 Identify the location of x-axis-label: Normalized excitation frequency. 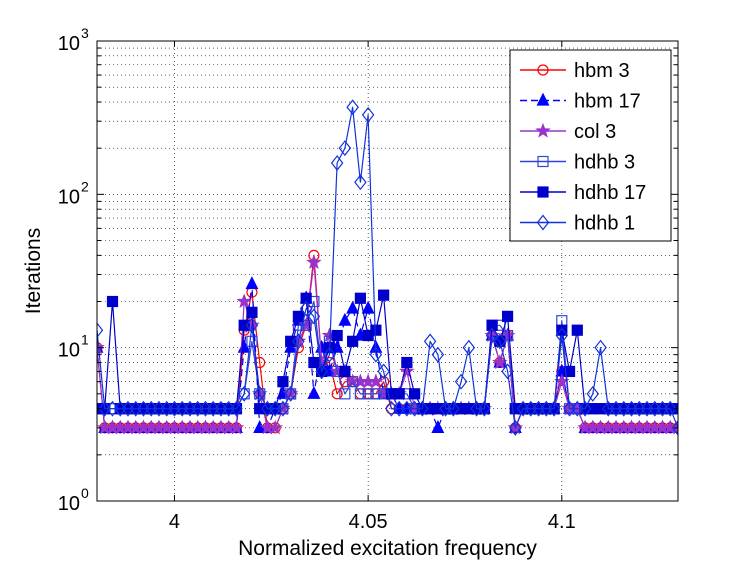
(387, 548).